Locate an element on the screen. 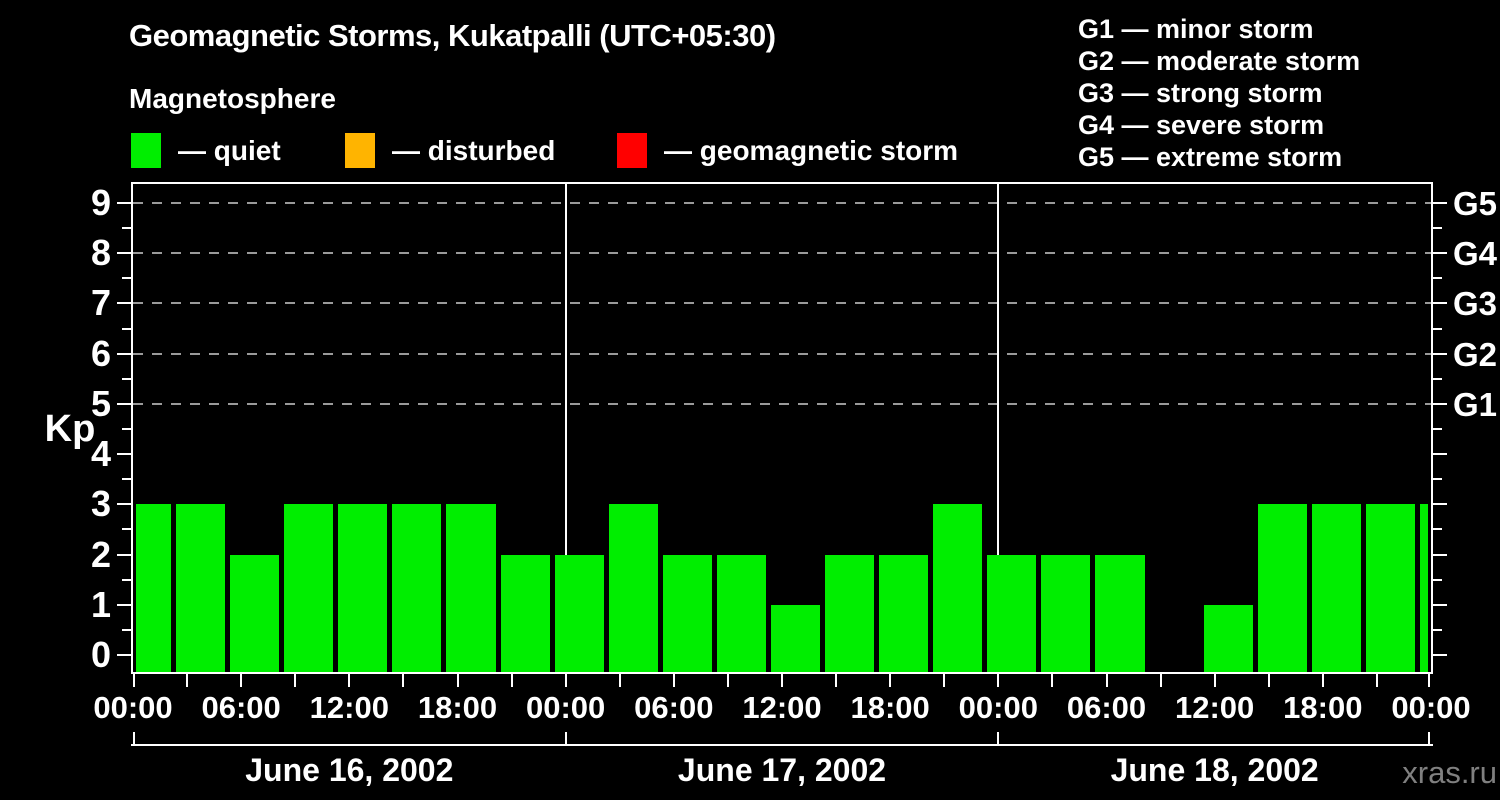 This screenshot has height=800, width=1500. y-tick-label: 6 is located at coordinates (100, 353).